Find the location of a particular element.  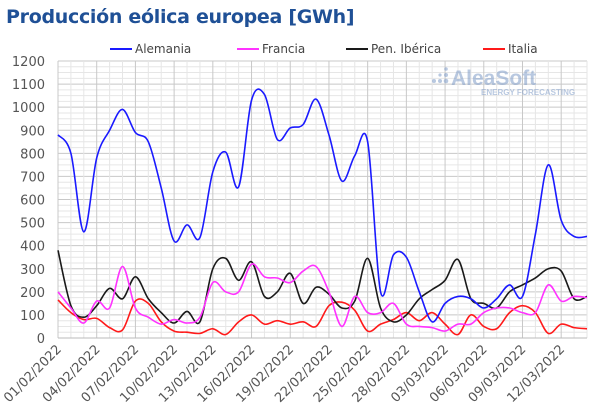

y-tick-label: 300 is located at coordinates (32, 270).